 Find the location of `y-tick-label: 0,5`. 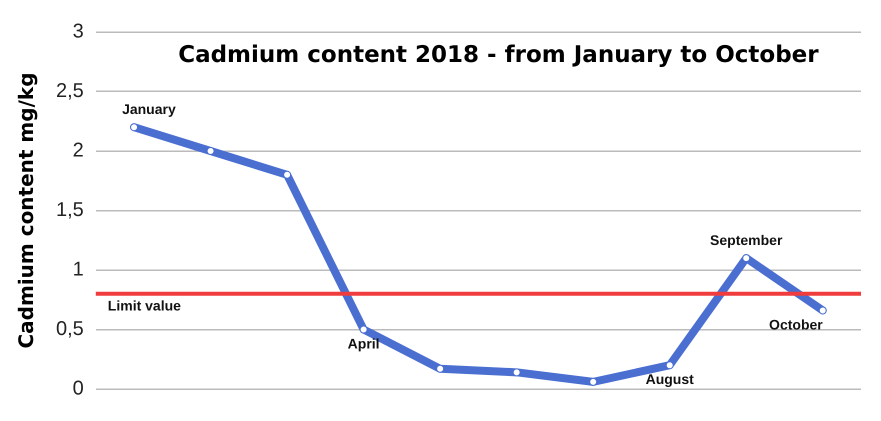

y-tick-label: 0,5 is located at coordinates (70, 329).